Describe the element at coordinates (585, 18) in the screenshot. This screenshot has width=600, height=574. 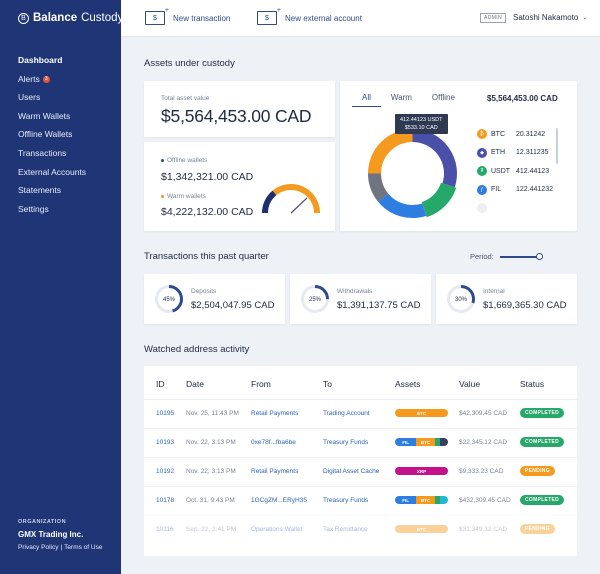
I see `chevron-down-icon: ⌄` at that location.